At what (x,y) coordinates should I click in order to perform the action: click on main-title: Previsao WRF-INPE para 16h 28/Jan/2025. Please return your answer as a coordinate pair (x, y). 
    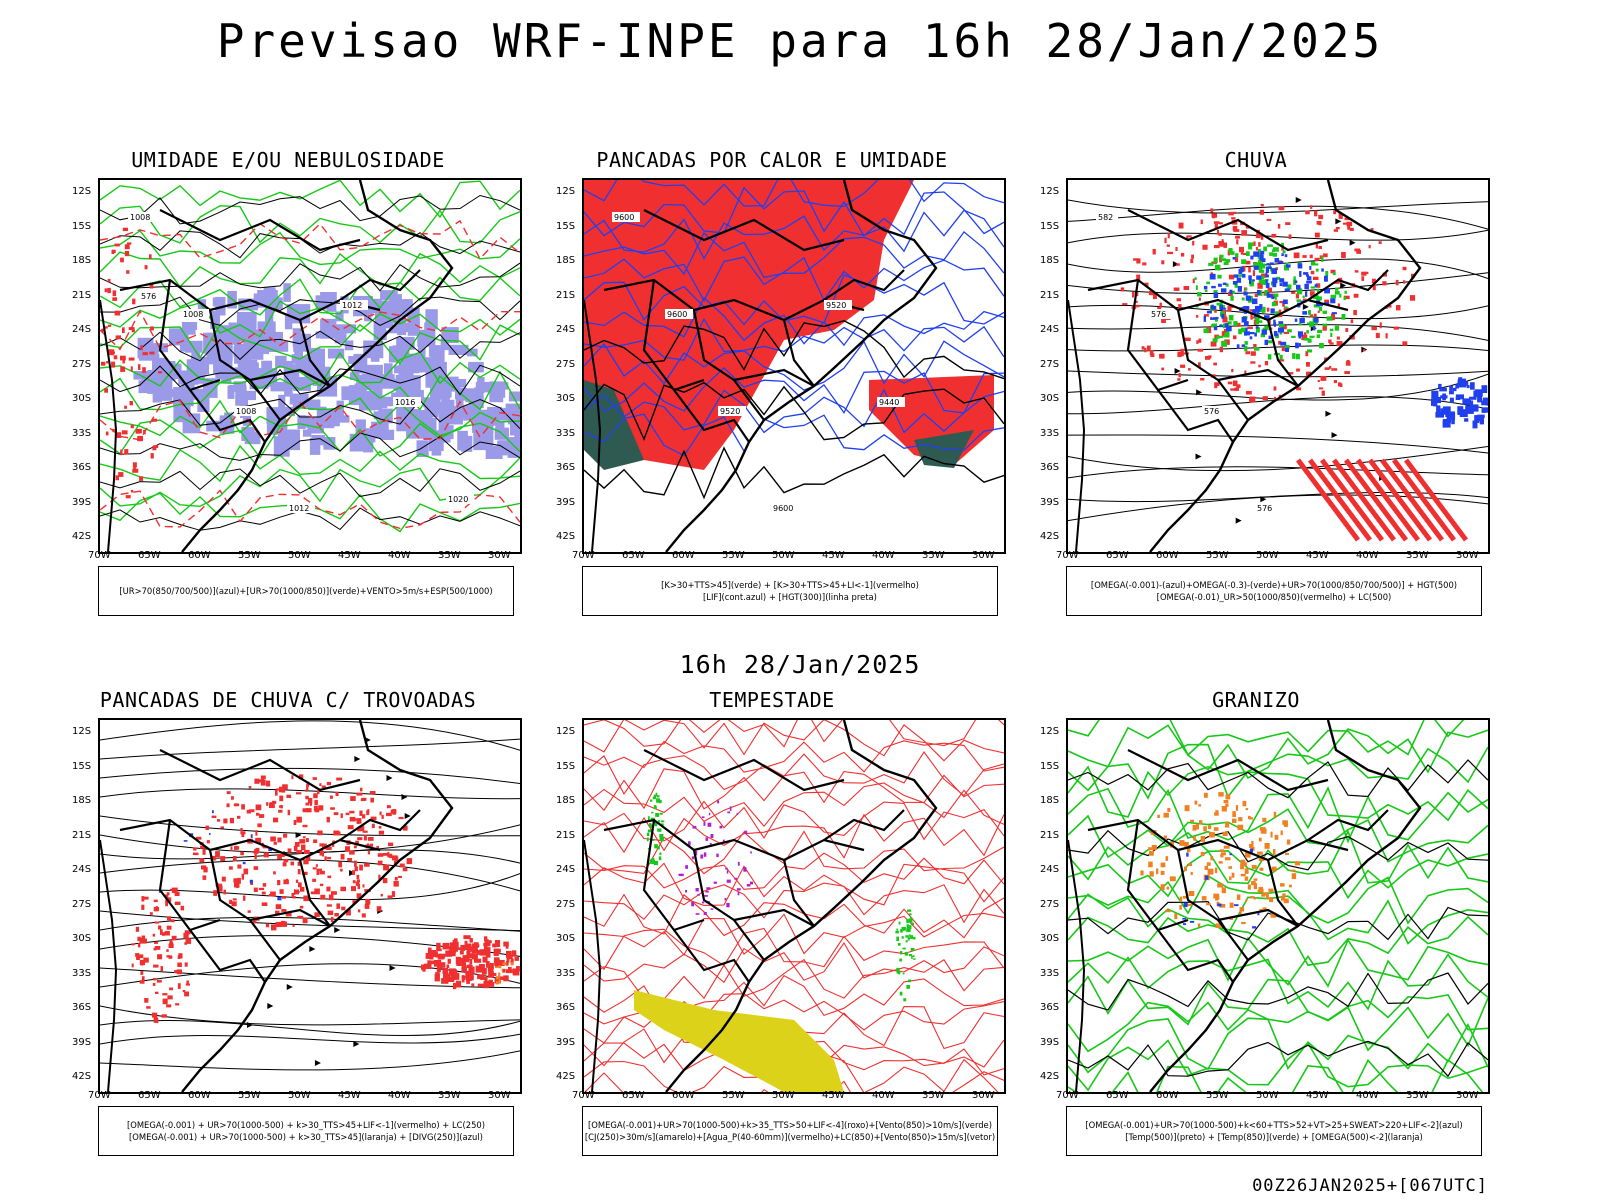
    Looking at the image, I should click on (800, 41).